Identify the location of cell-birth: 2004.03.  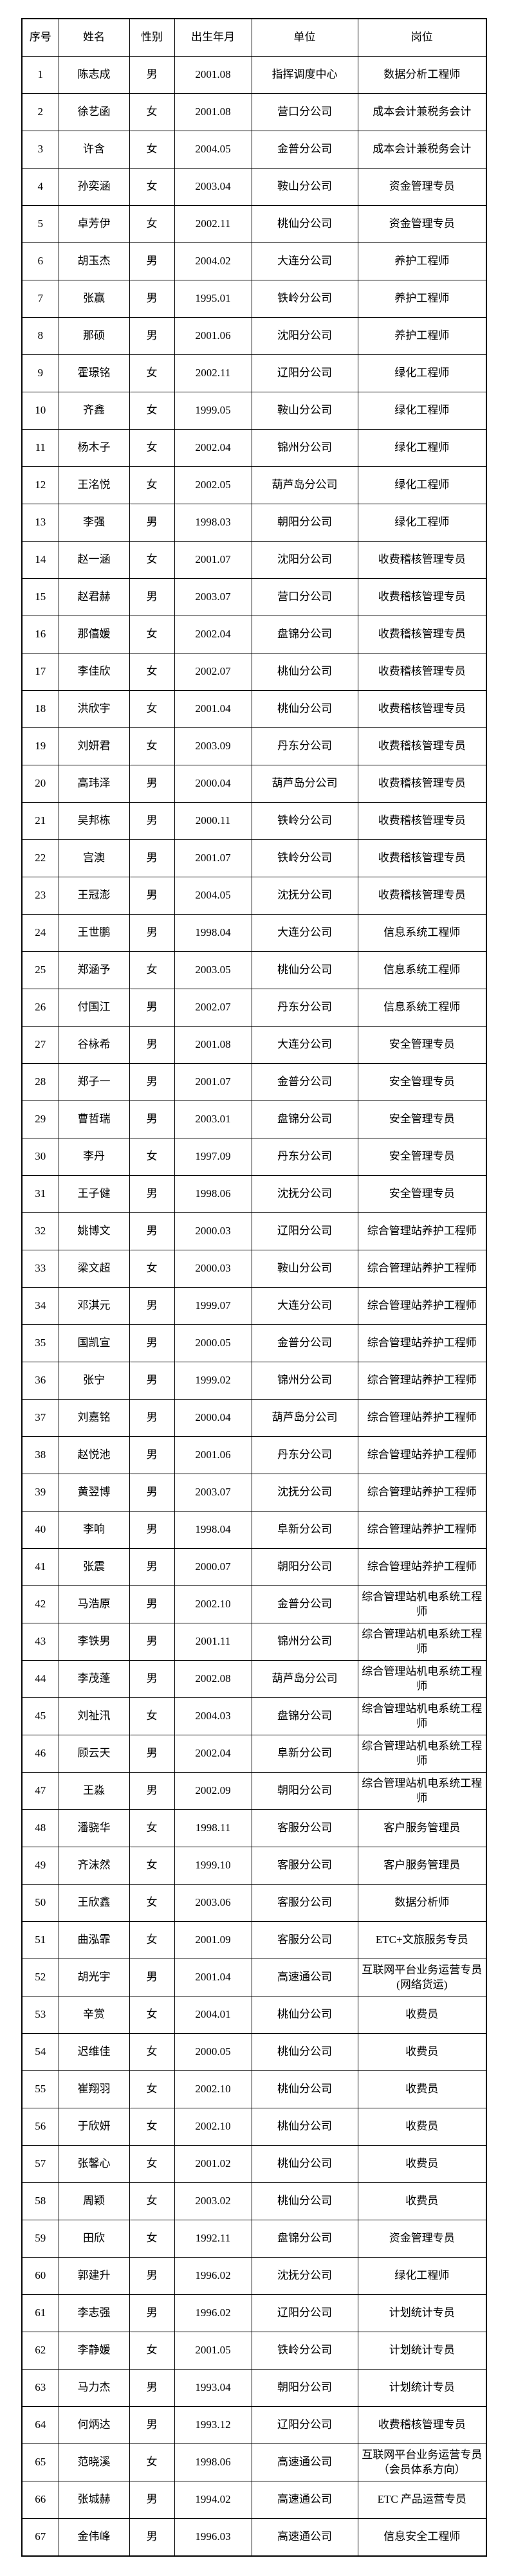
(213, 1716).